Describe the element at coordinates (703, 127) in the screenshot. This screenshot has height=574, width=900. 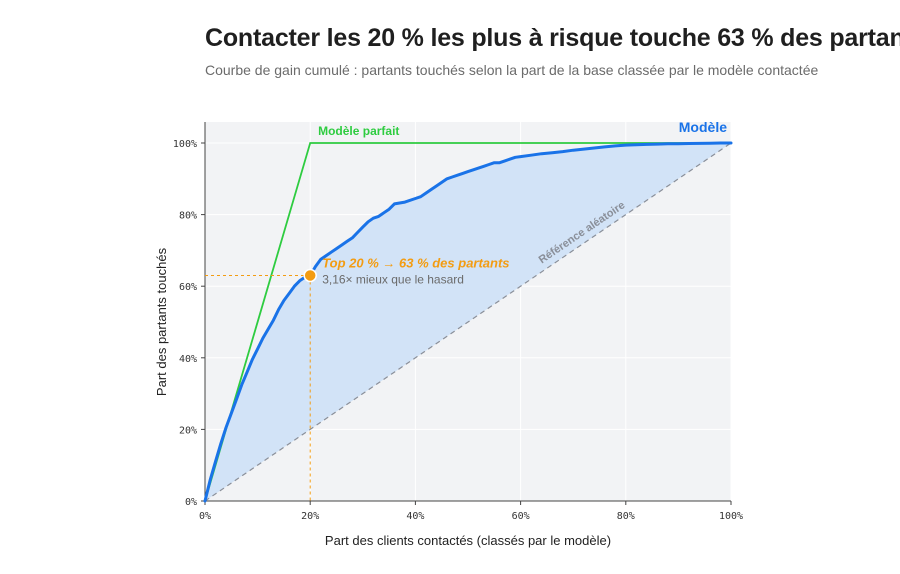
I see `model-label: Modèle` at that location.